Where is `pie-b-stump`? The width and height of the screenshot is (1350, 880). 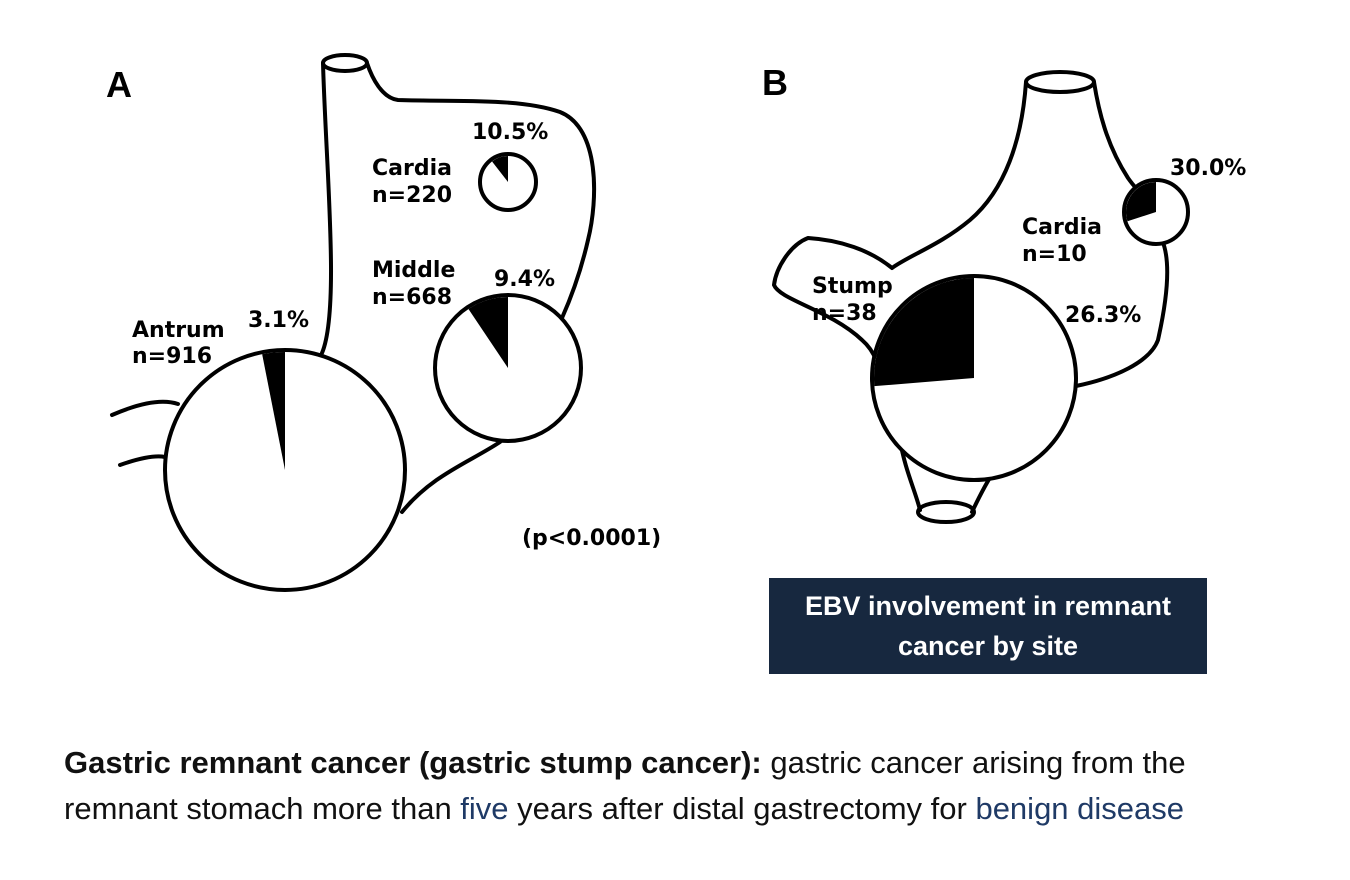
pie-b-stump is located at coordinates (974, 378).